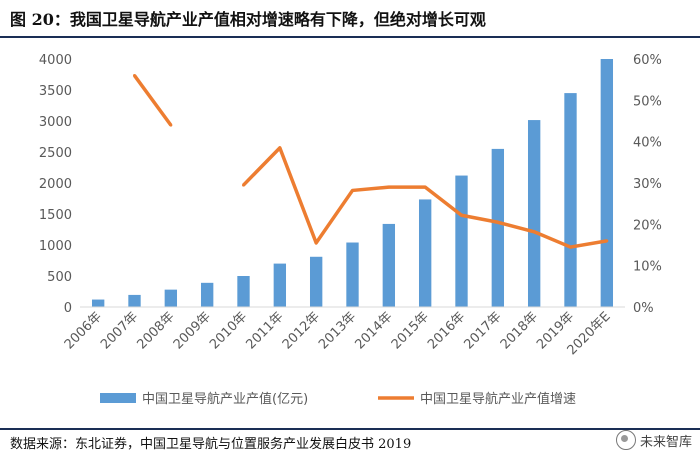  What do you see at coordinates (211, 444) in the screenshot?
I see `source-note: 数据来源：东北证券，中国卫星导航与位置服务产业发展白皮书 2019` at bounding box center [211, 444].